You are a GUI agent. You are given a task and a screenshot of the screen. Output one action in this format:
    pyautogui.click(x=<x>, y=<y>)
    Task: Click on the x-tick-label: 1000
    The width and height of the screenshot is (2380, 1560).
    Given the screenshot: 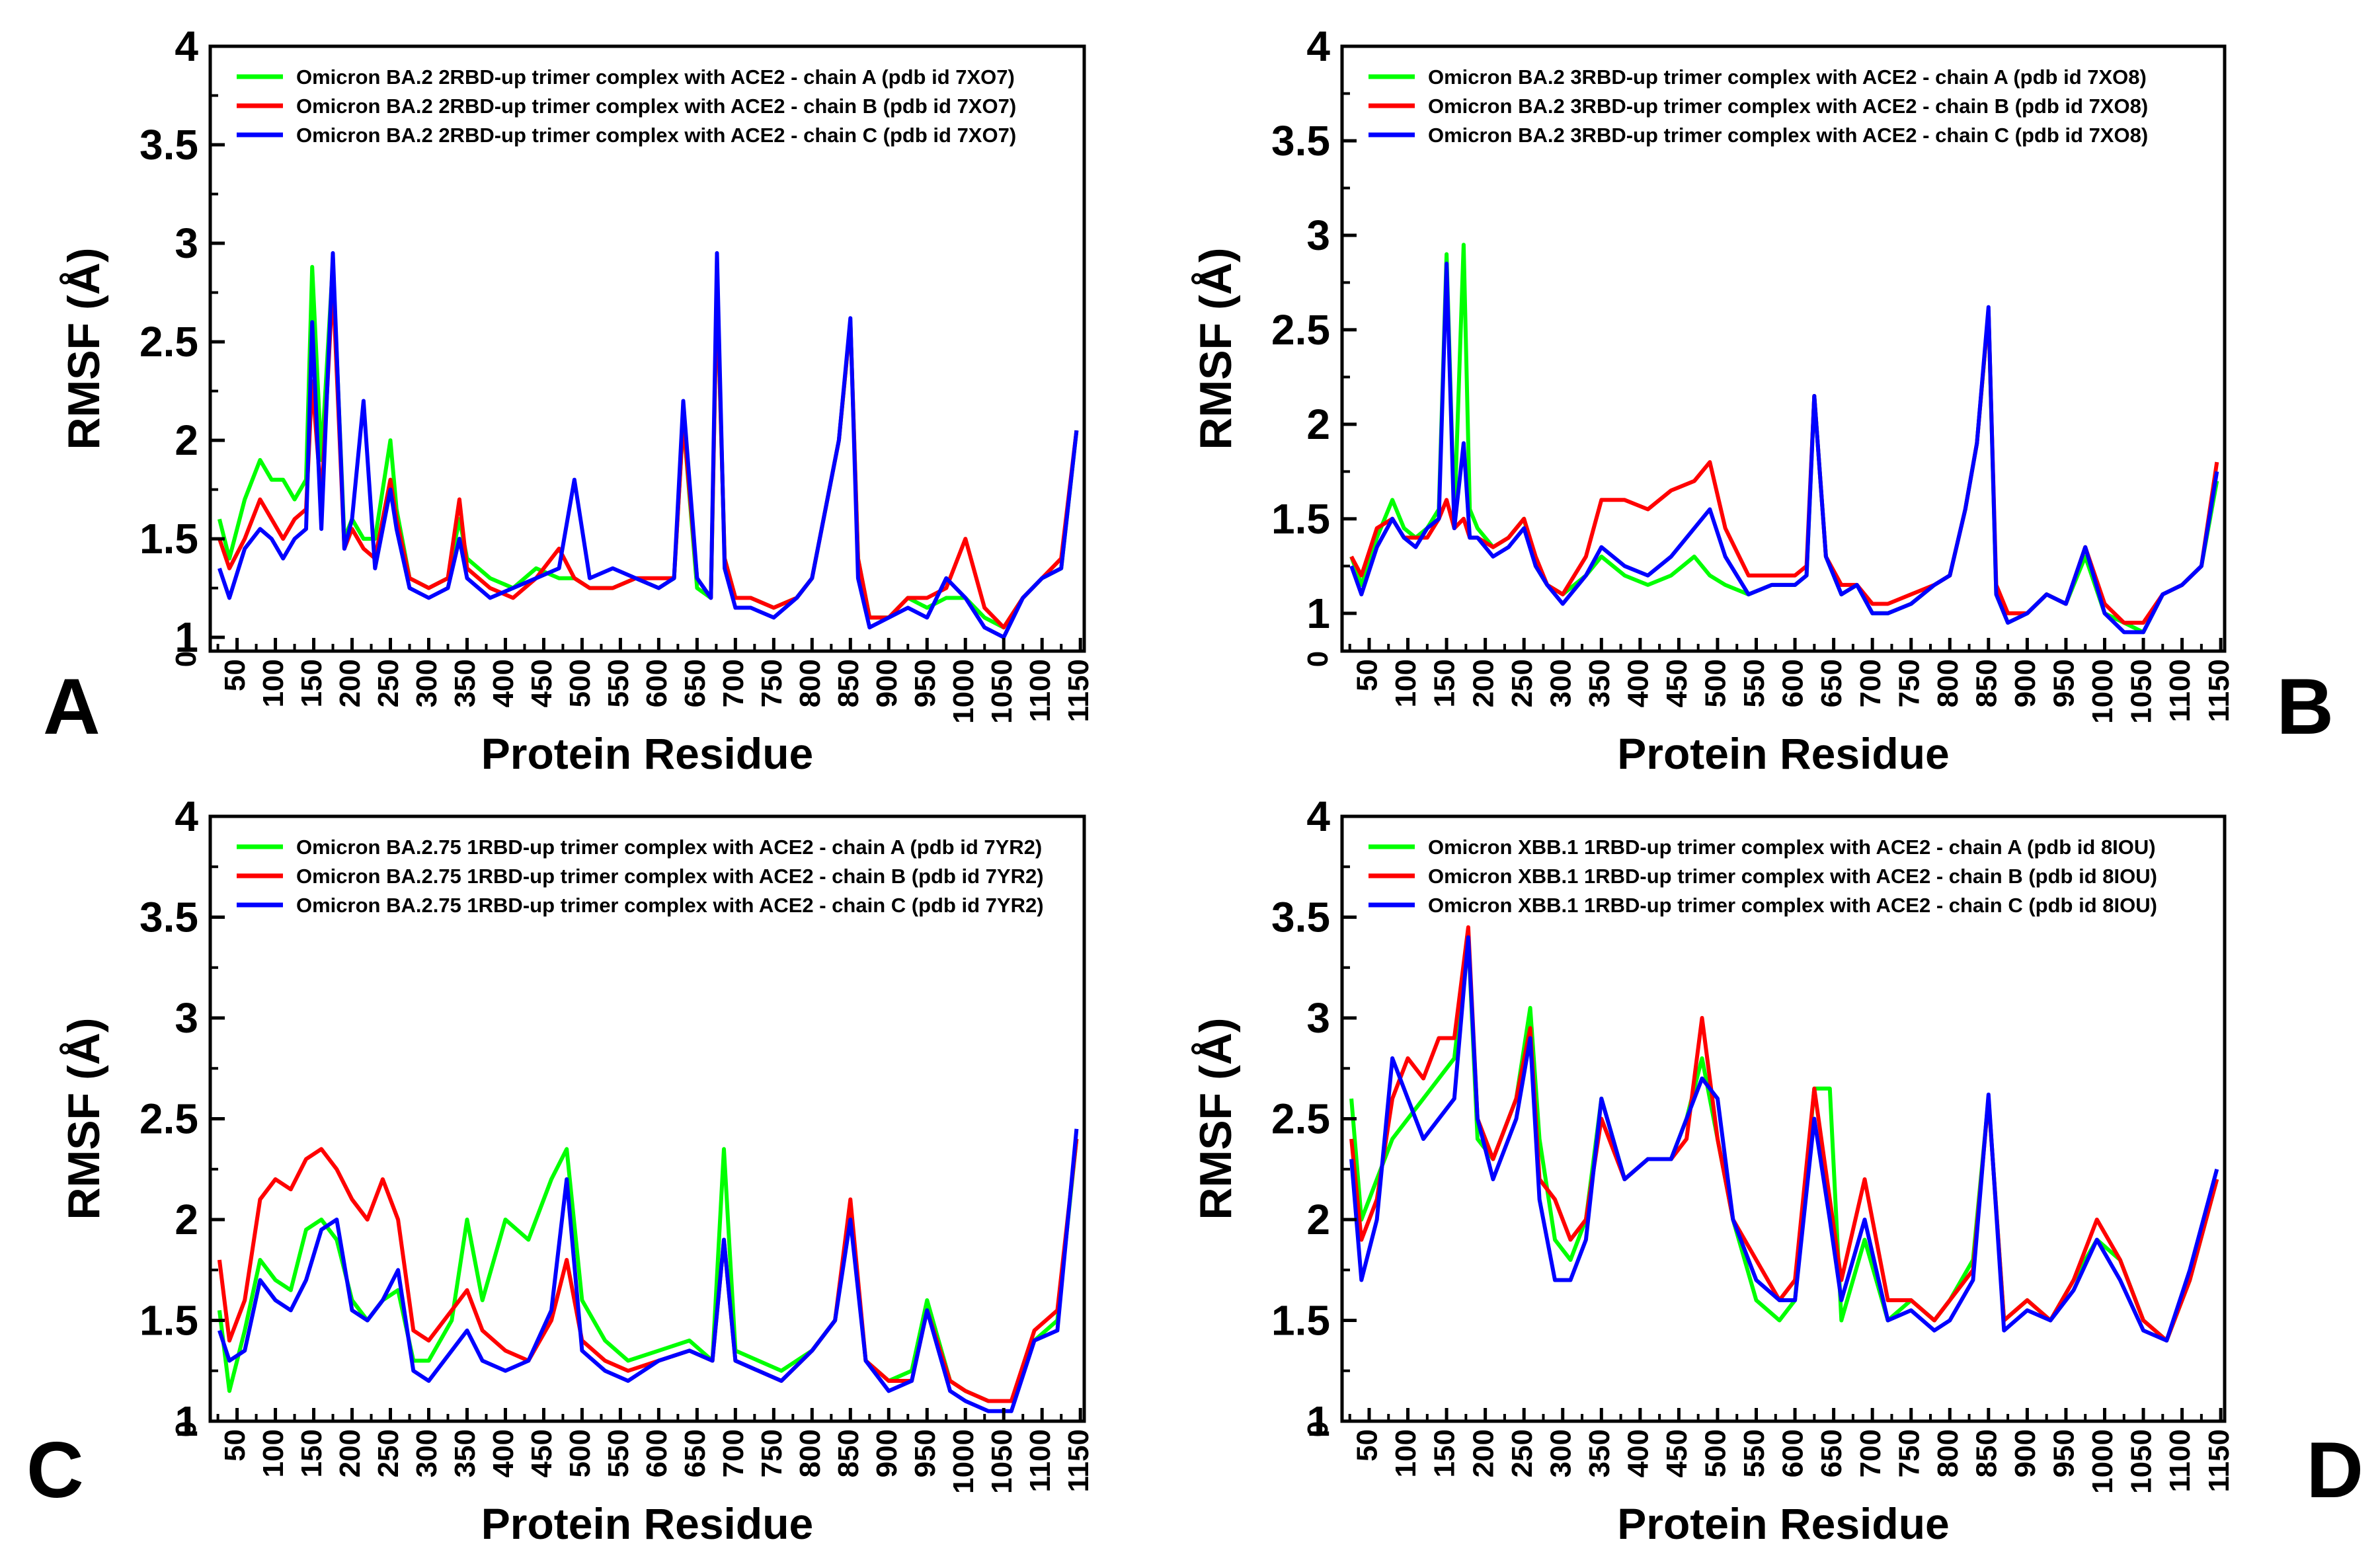 What is the action you would take?
    pyautogui.click(x=963, y=1461)
    